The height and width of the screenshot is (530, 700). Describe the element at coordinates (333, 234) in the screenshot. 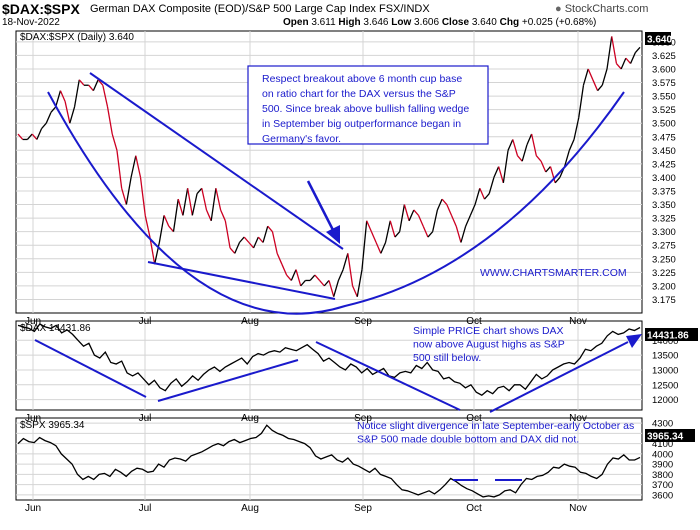

I see `breakout-arrow-icon` at that location.